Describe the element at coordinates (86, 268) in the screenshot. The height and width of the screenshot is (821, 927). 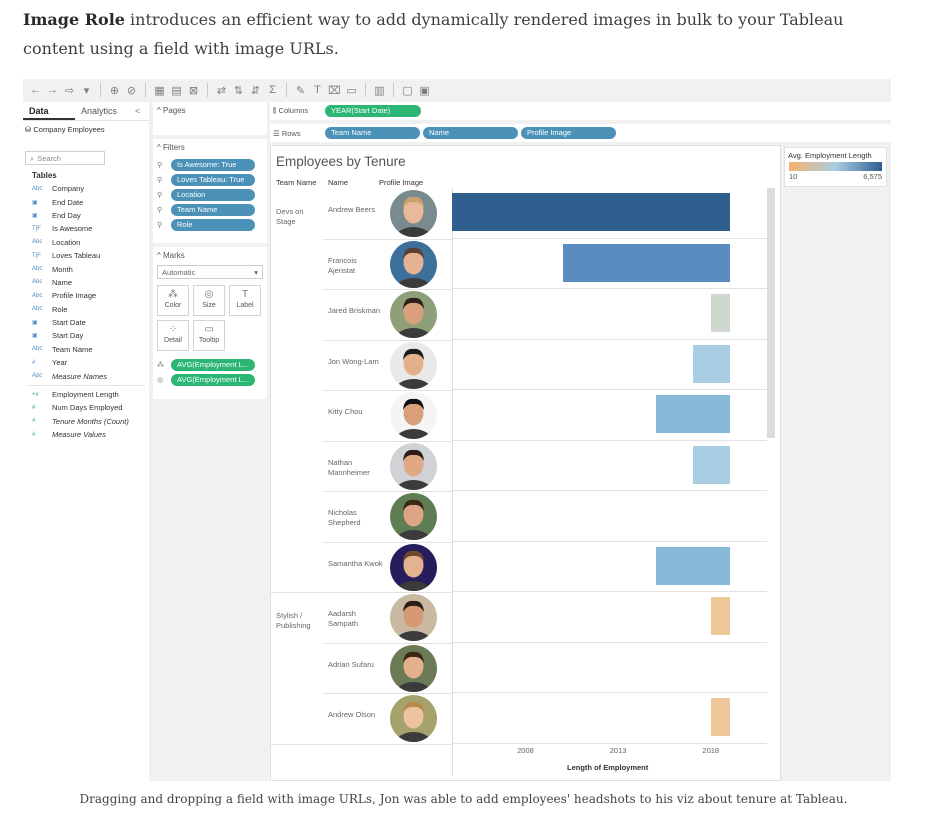
I see `field-item: Abc Month` at that location.